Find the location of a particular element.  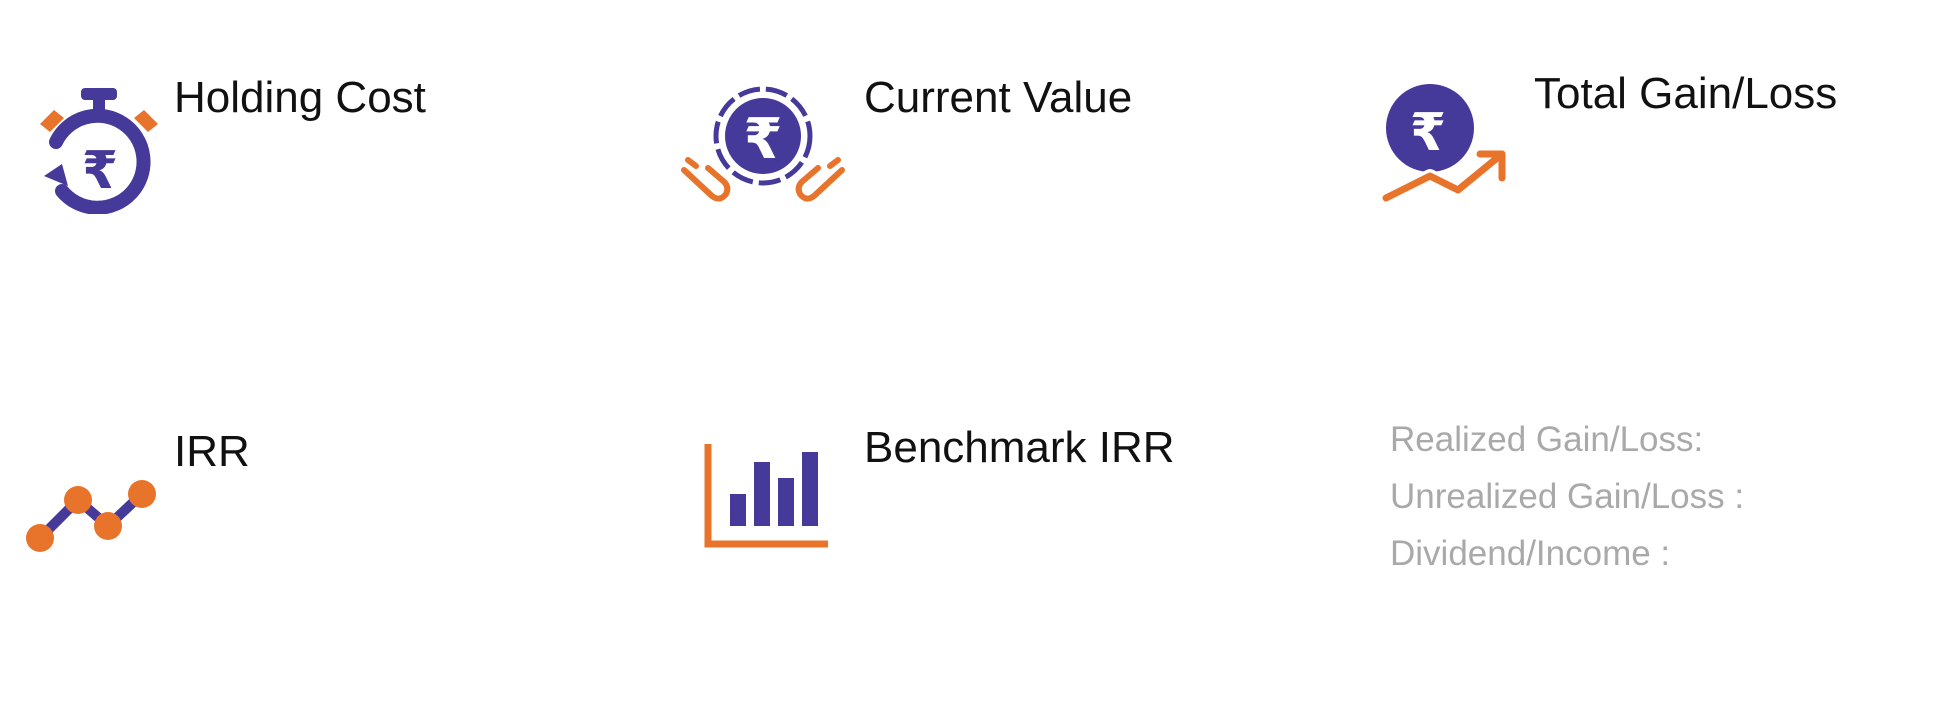

dividend-income-label: Dividend/Income : is located at coordinates (1530, 553).